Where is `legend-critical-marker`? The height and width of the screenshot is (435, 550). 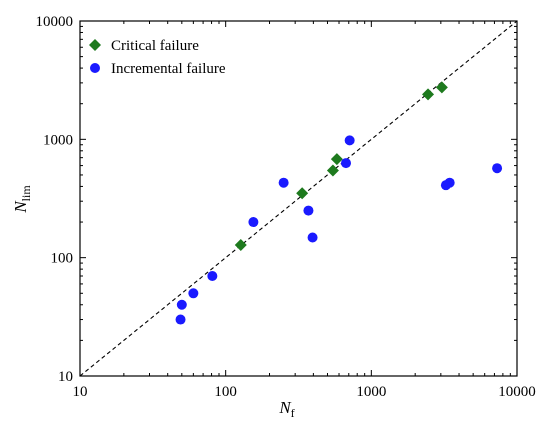 legend-critical-marker is located at coordinates (95, 45).